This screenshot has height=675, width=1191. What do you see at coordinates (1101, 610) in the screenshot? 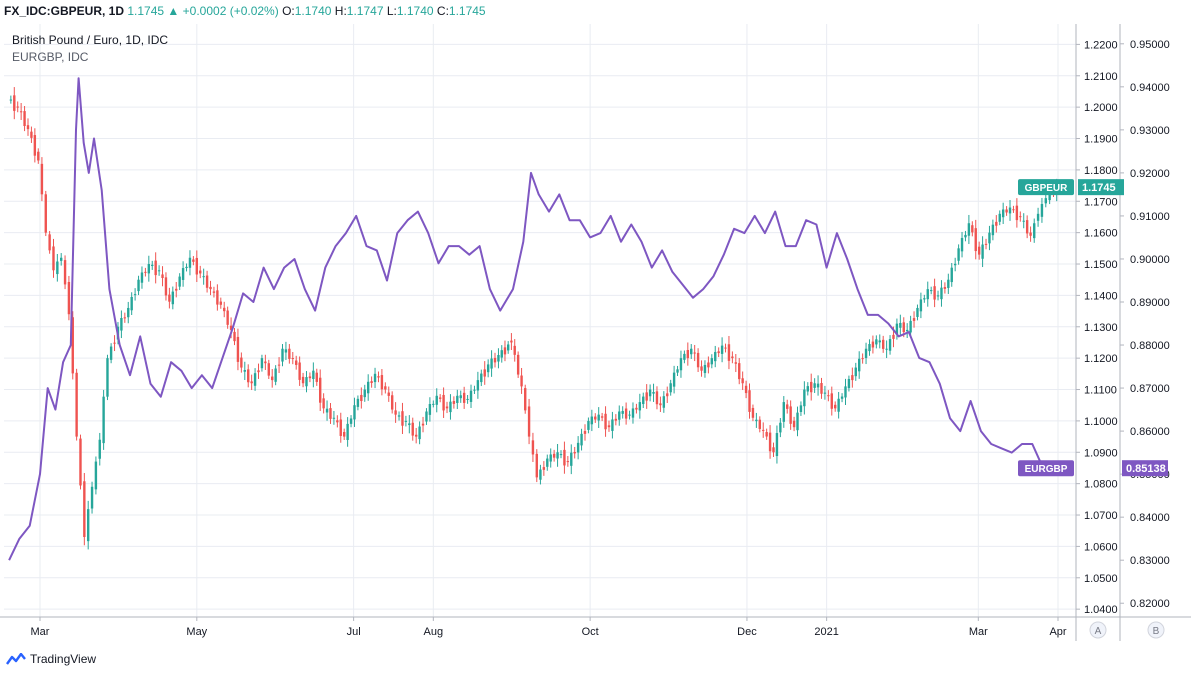
I see `tick-label-a: 1.0400` at bounding box center [1101, 610].